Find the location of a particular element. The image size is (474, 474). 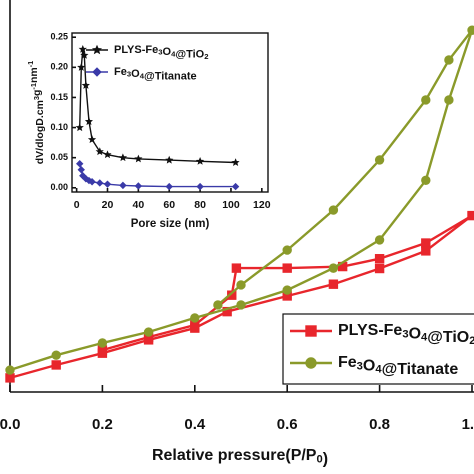

x-tick-label: 0.8 is located at coordinates (379, 424).